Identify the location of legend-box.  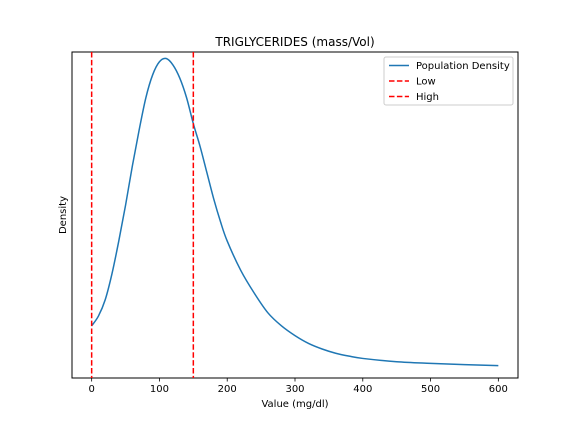
(448, 81).